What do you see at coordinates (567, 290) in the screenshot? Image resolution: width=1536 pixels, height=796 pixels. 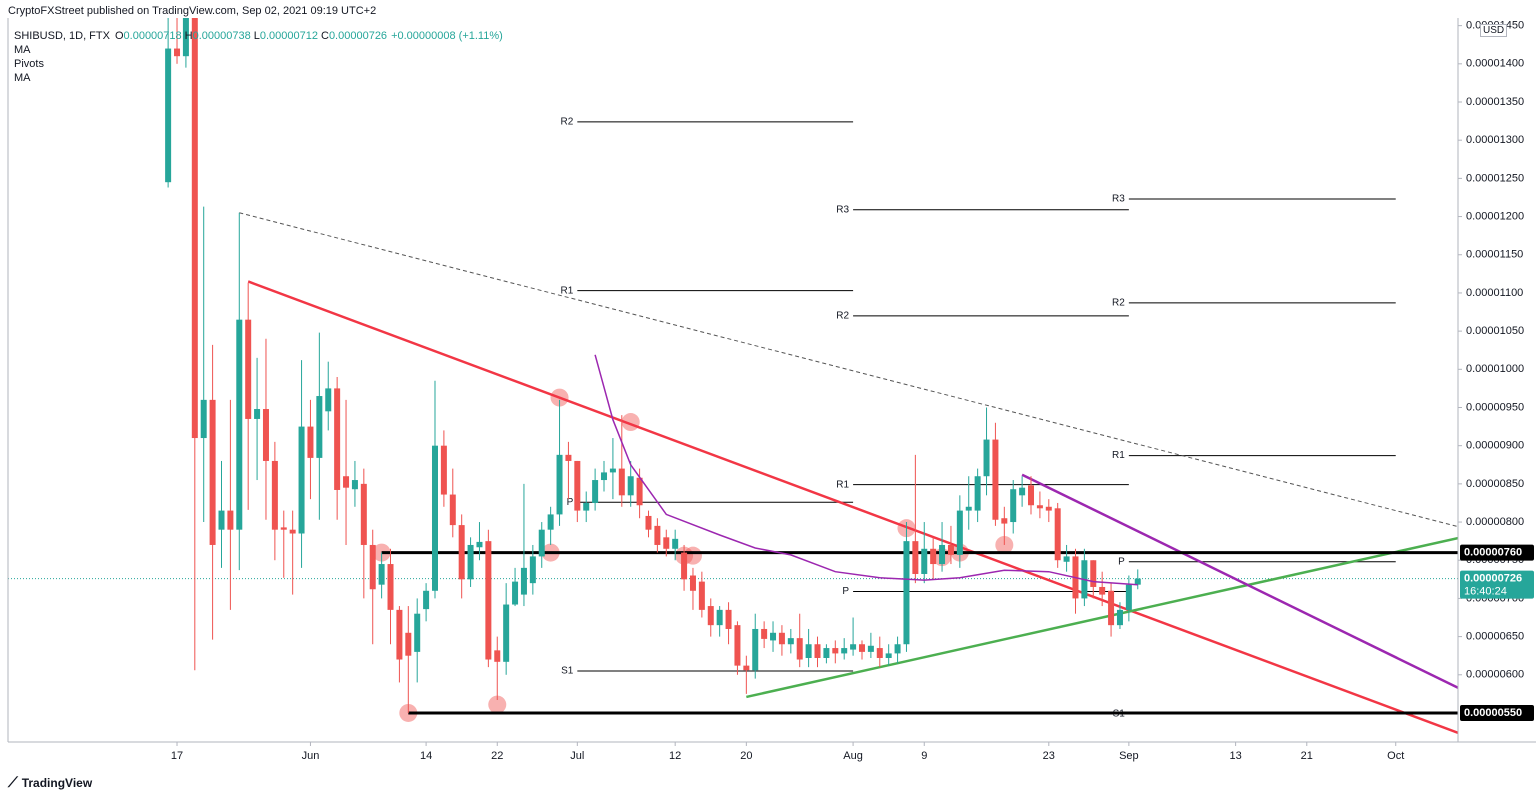 I see `pivot-label: R1` at bounding box center [567, 290].